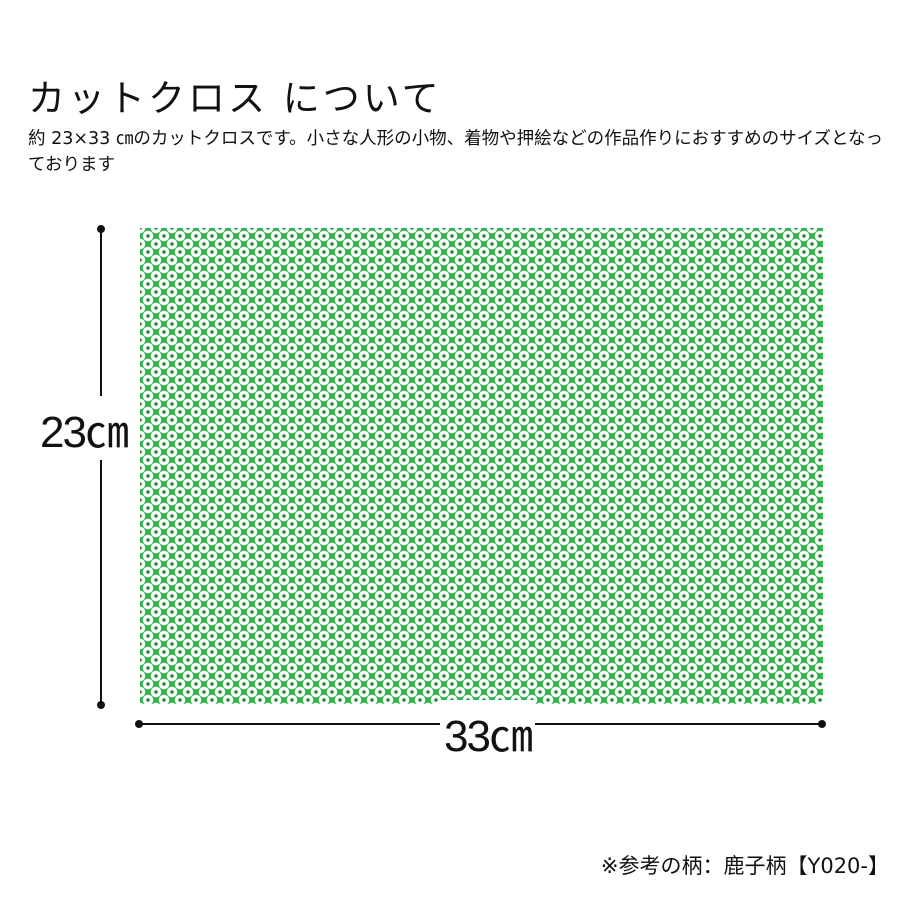 The height and width of the screenshot is (901, 901). What do you see at coordinates (235, 98) in the screenshot?
I see `page-title: カットクロス について` at bounding box center [235, 98].